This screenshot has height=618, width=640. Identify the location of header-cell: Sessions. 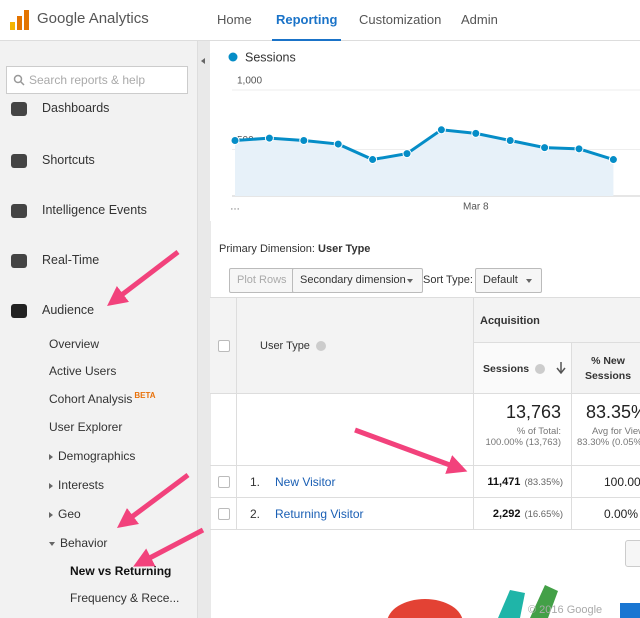
(523, 368).